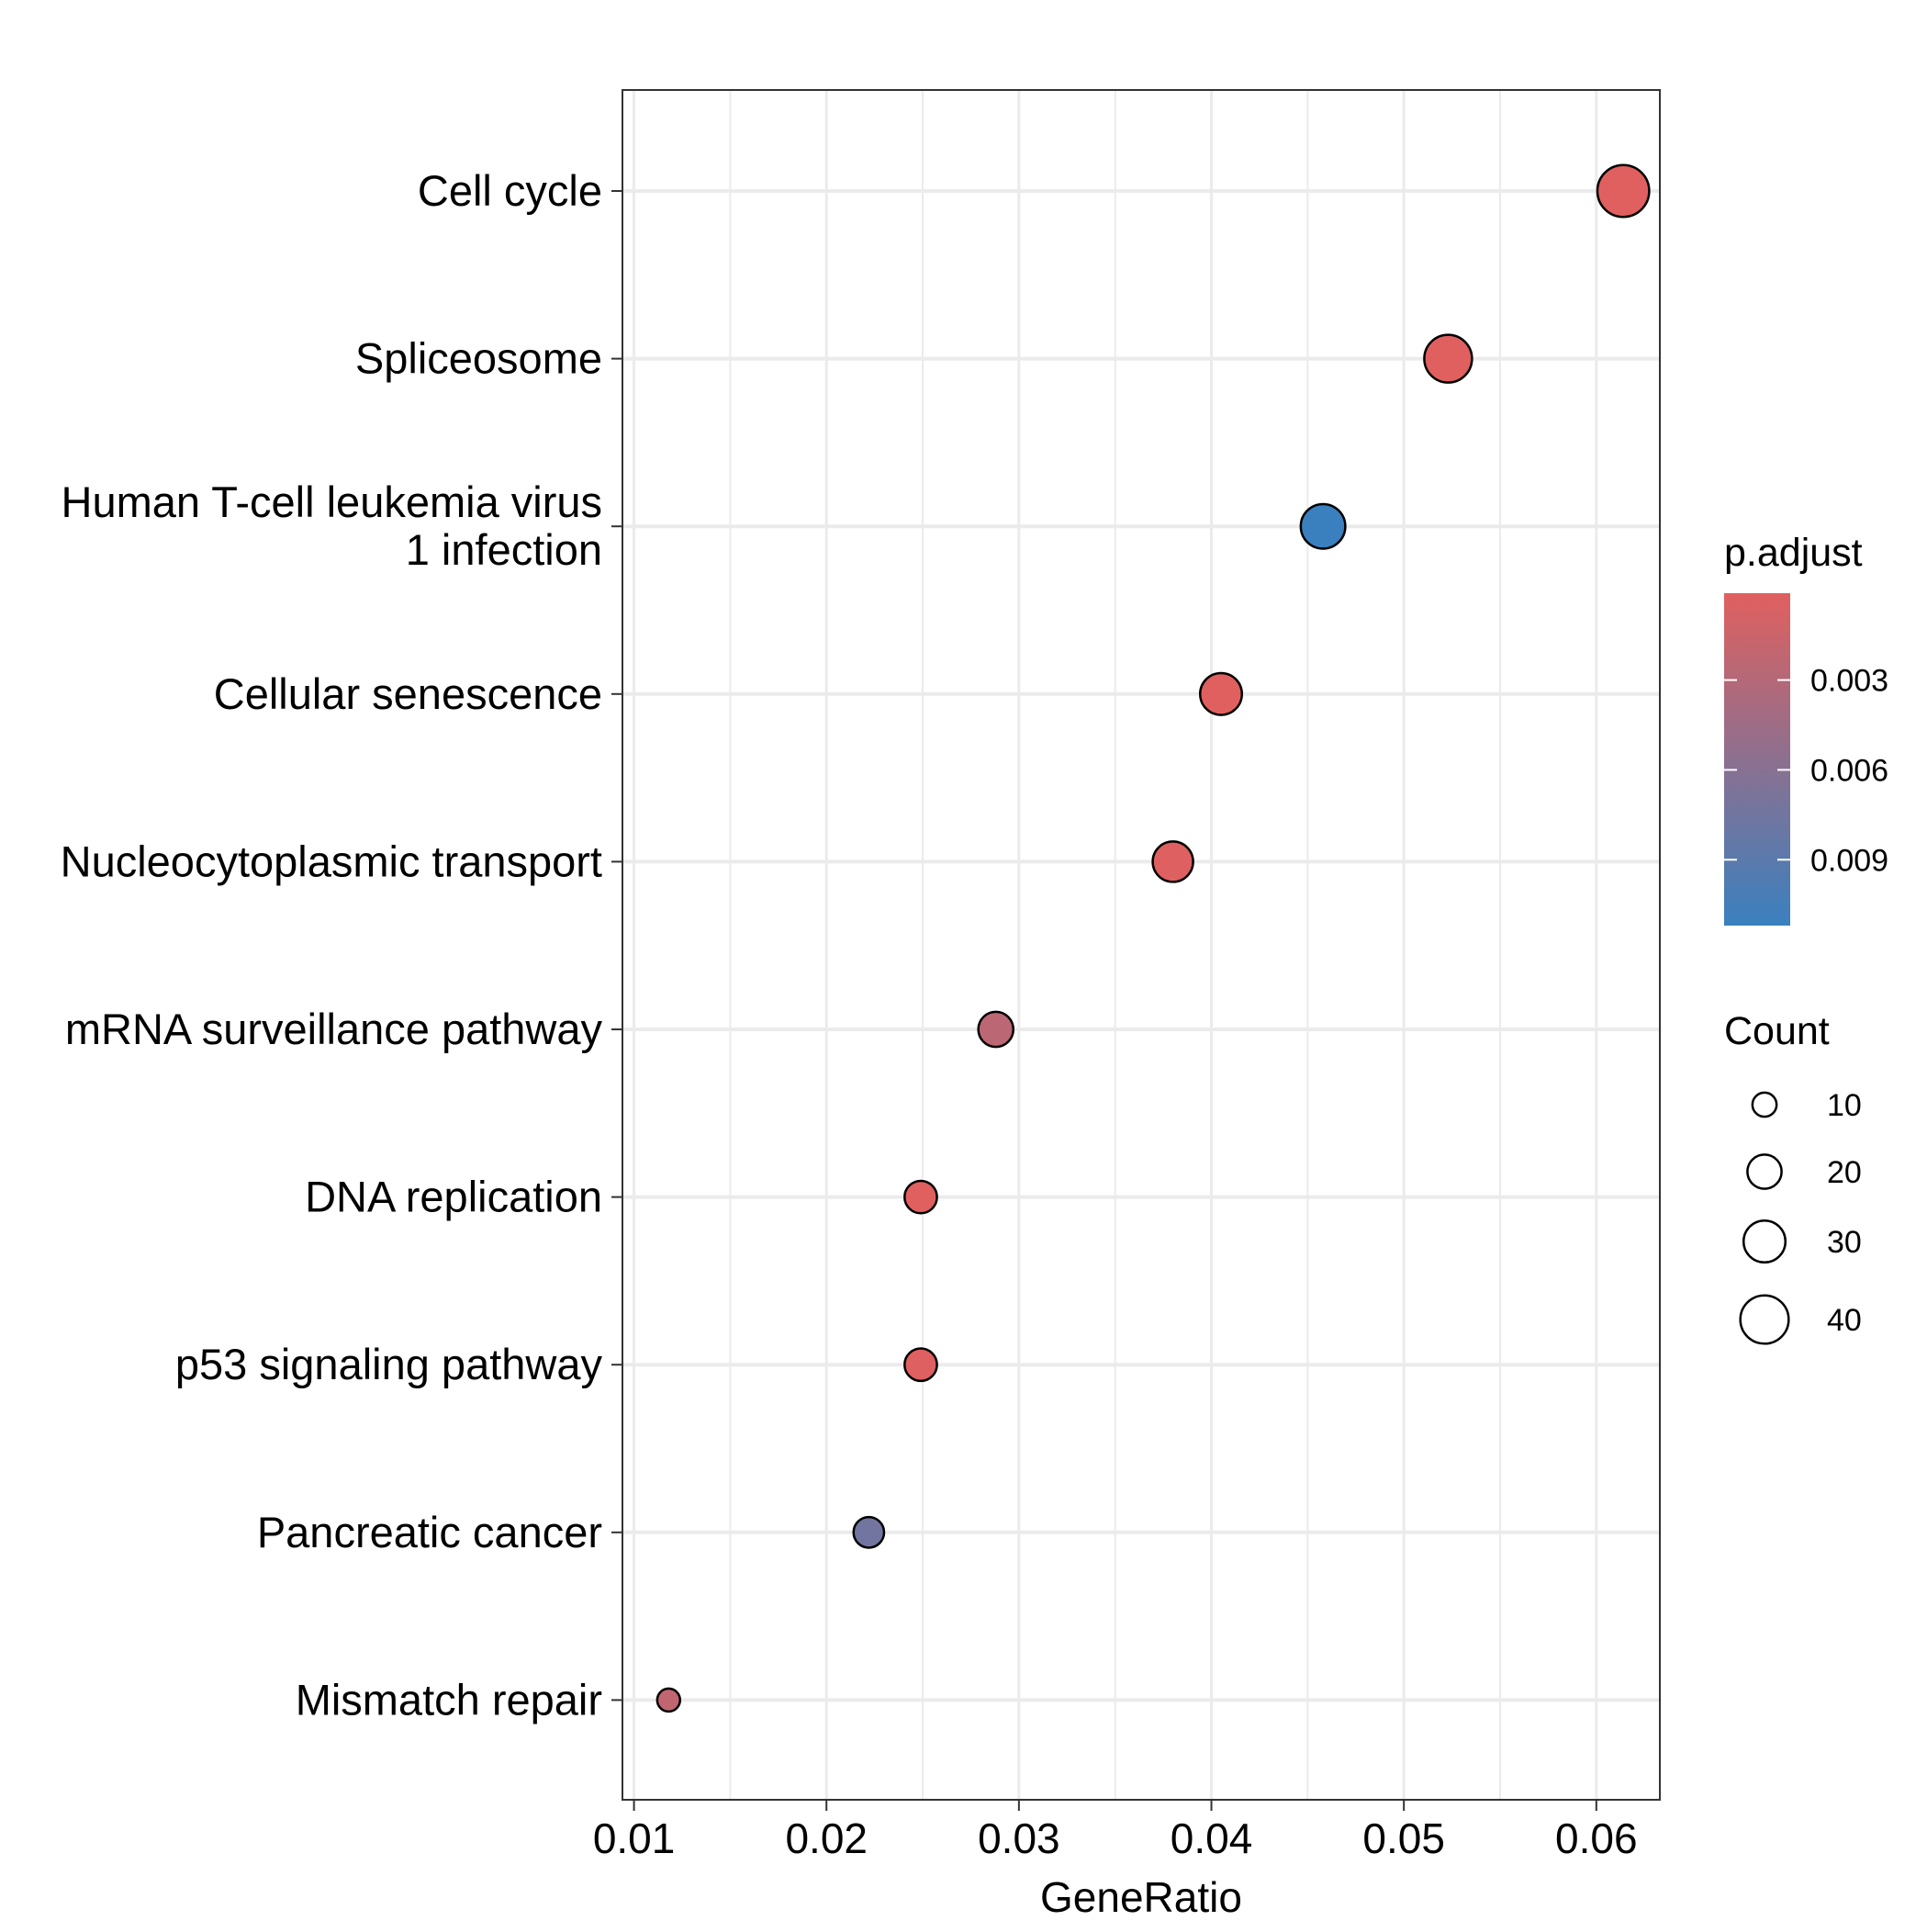 The height and width of the screenshot is (1932, 1927). Describe the element at coordinates (1849, 770) in the screenshot. I see `colorbar-tick-label: 0.006` at that location.